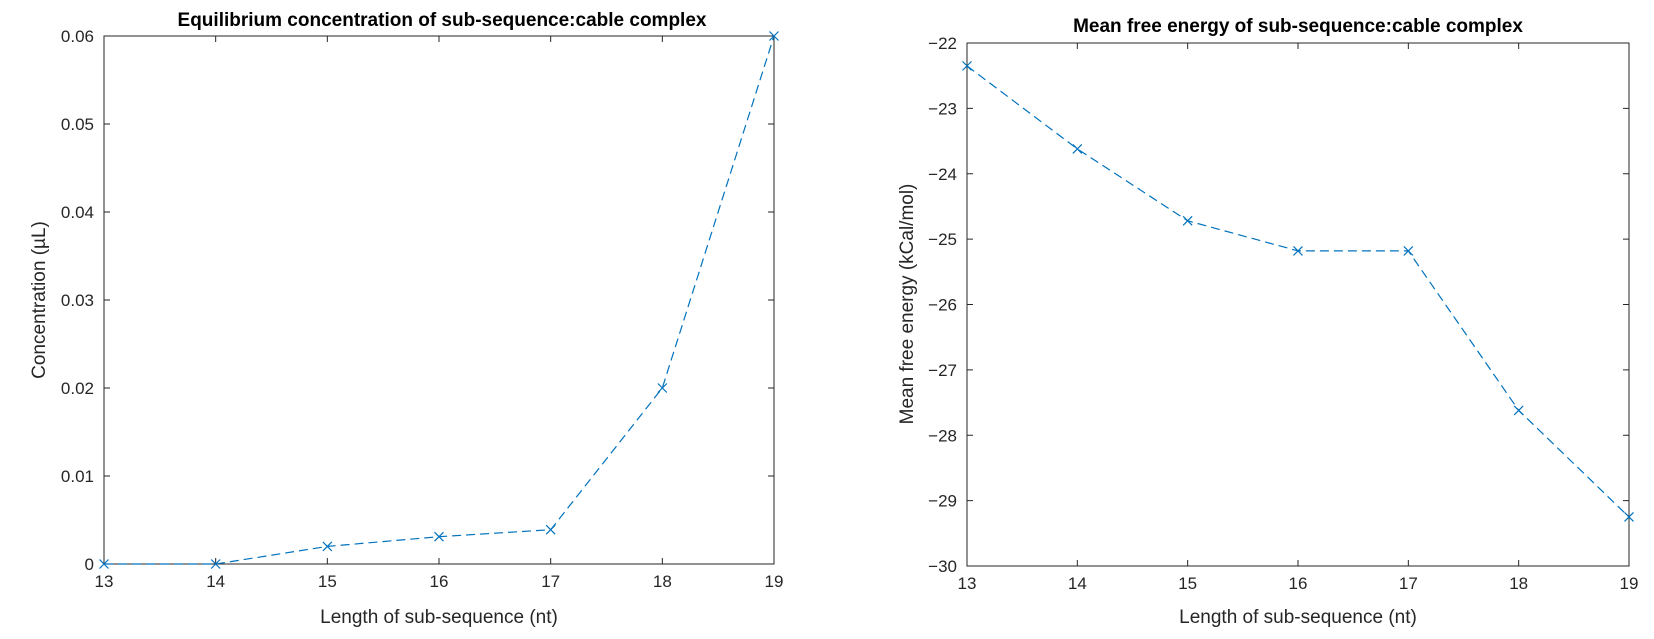 The height and width of the screenshot is (639, 1654). Describe the element at coordinates (942, 435) in the screenshot. I see `y-tick-label: −28` at that location.